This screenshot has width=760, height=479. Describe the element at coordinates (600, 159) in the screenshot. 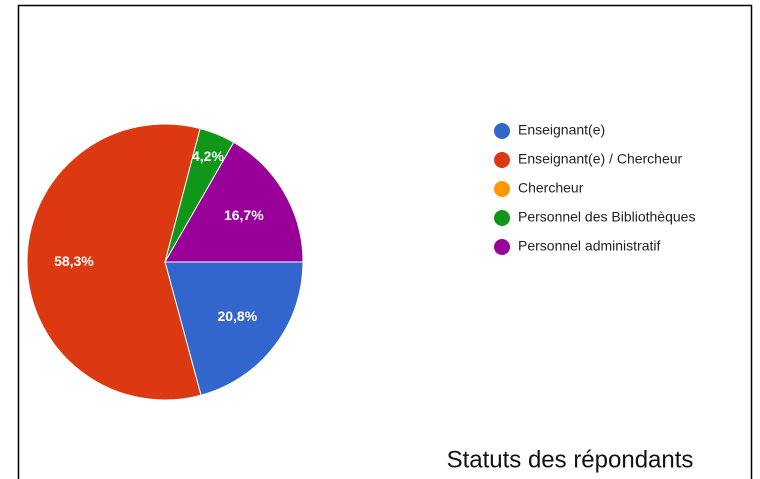

I see `legend-label: Enseignant(e) / Chercheur` at that location.